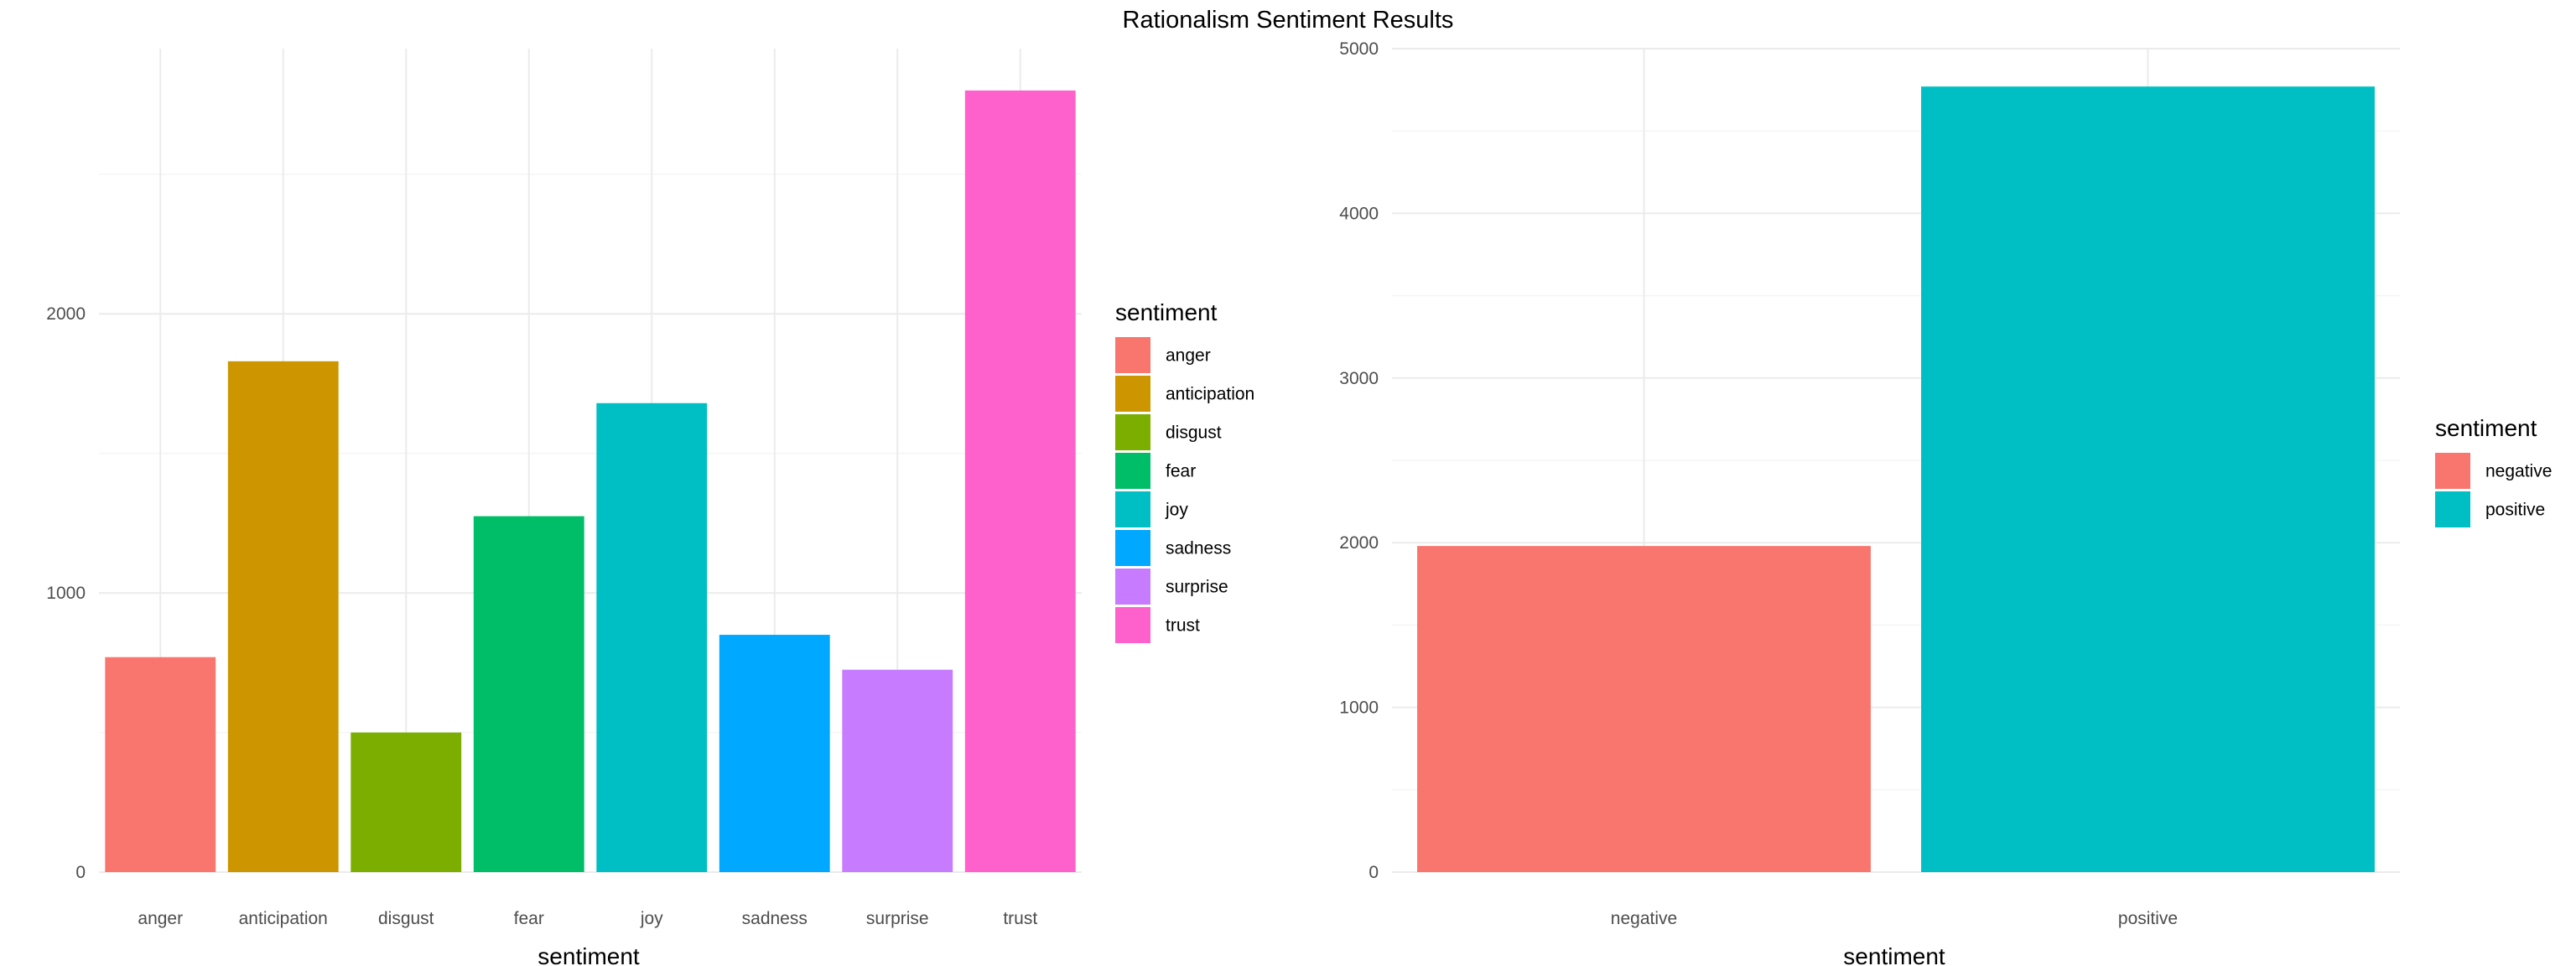  What do you see at coordinates (406, 918) in the screenshot?
I see `x-tick-label: disgust` at bounding box center [406, 918].